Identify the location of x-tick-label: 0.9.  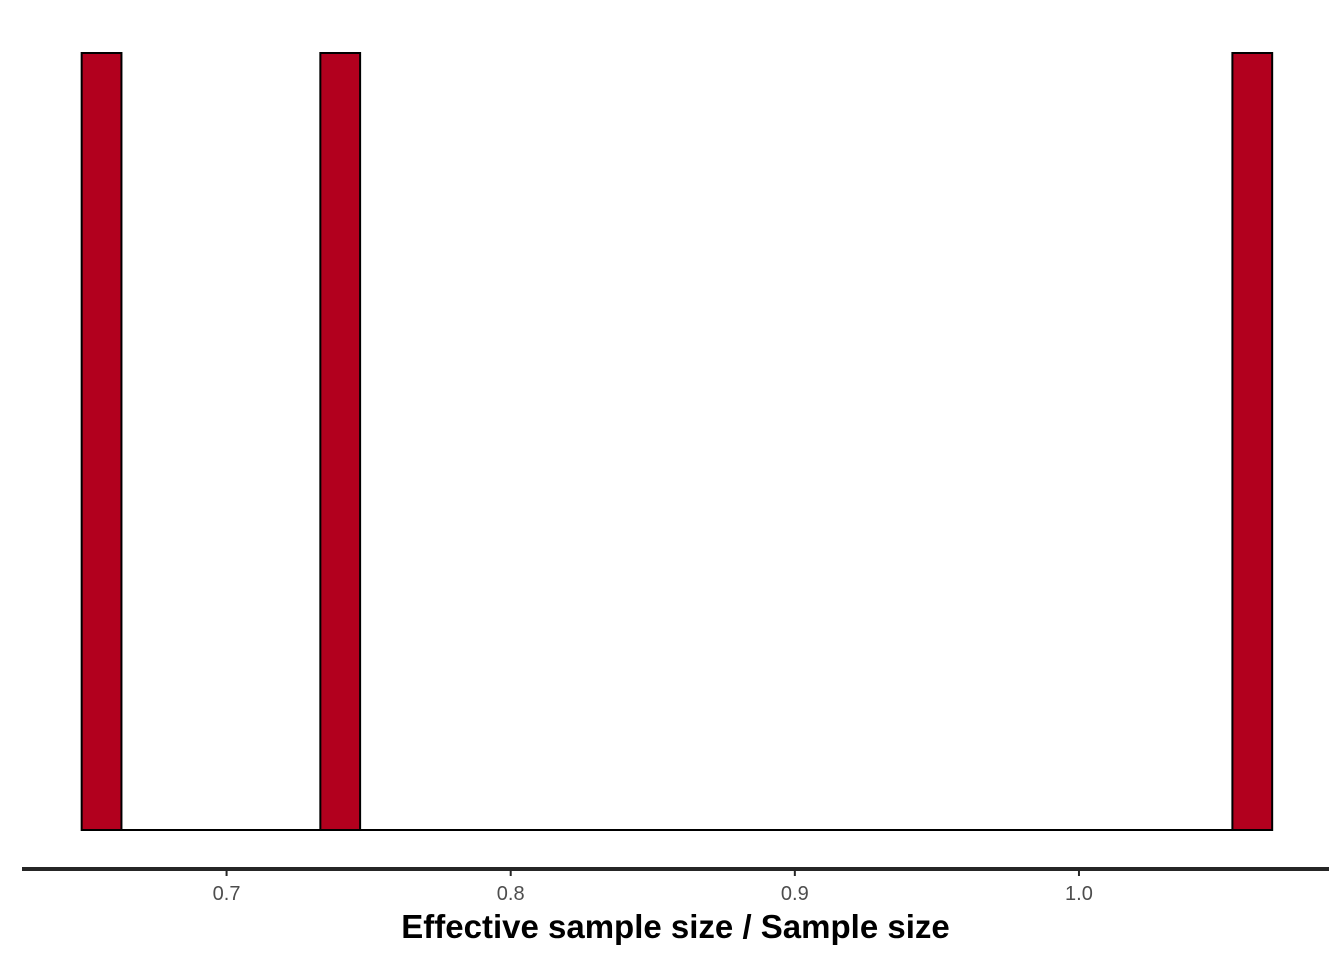
(795, 894).